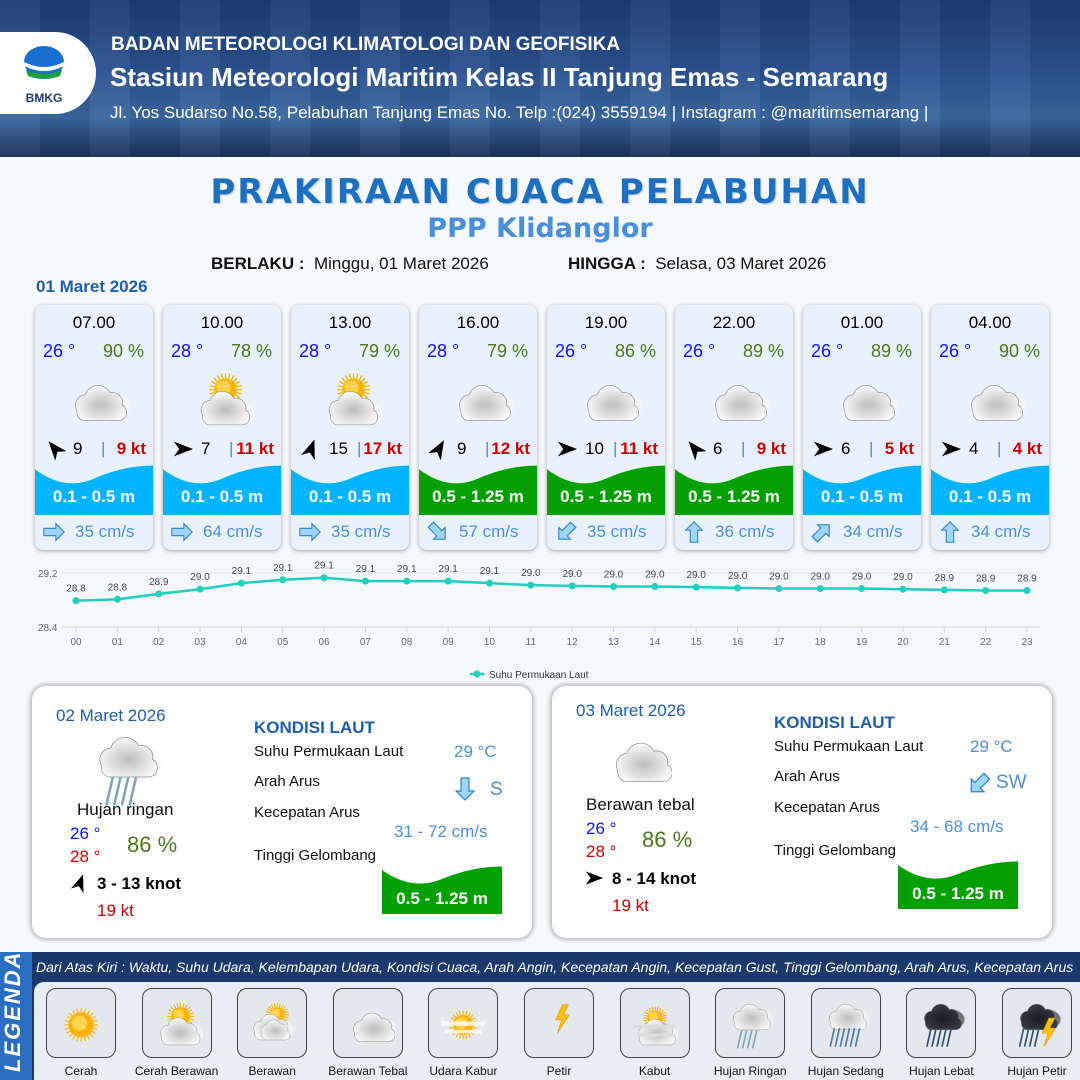 The image size is (1080, 1080). Describe the element at coordinates (891, 351) in the screenshot. I see `humidity: 89 %` at that location.